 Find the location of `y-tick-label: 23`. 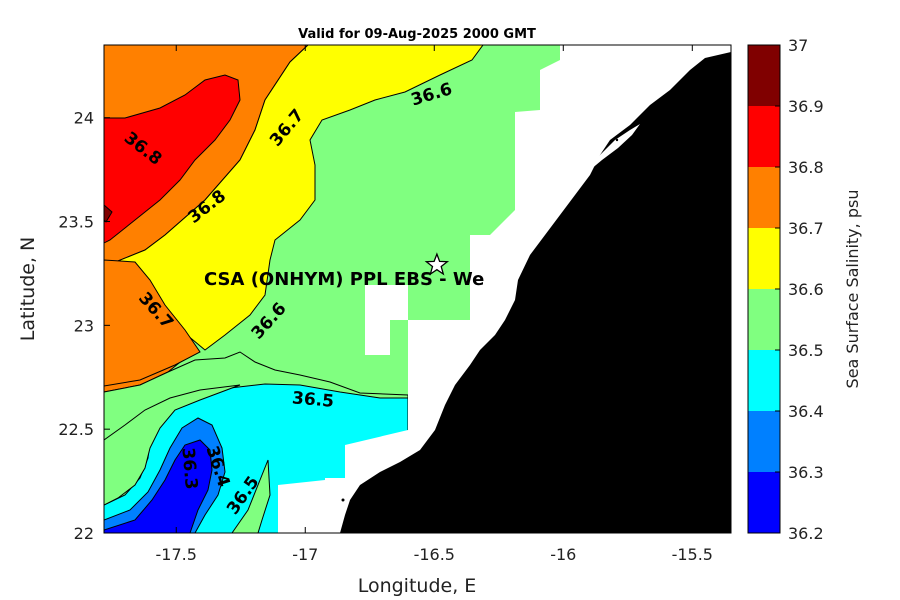

y-tick-label: 23 is located at coordinates (84, 325).